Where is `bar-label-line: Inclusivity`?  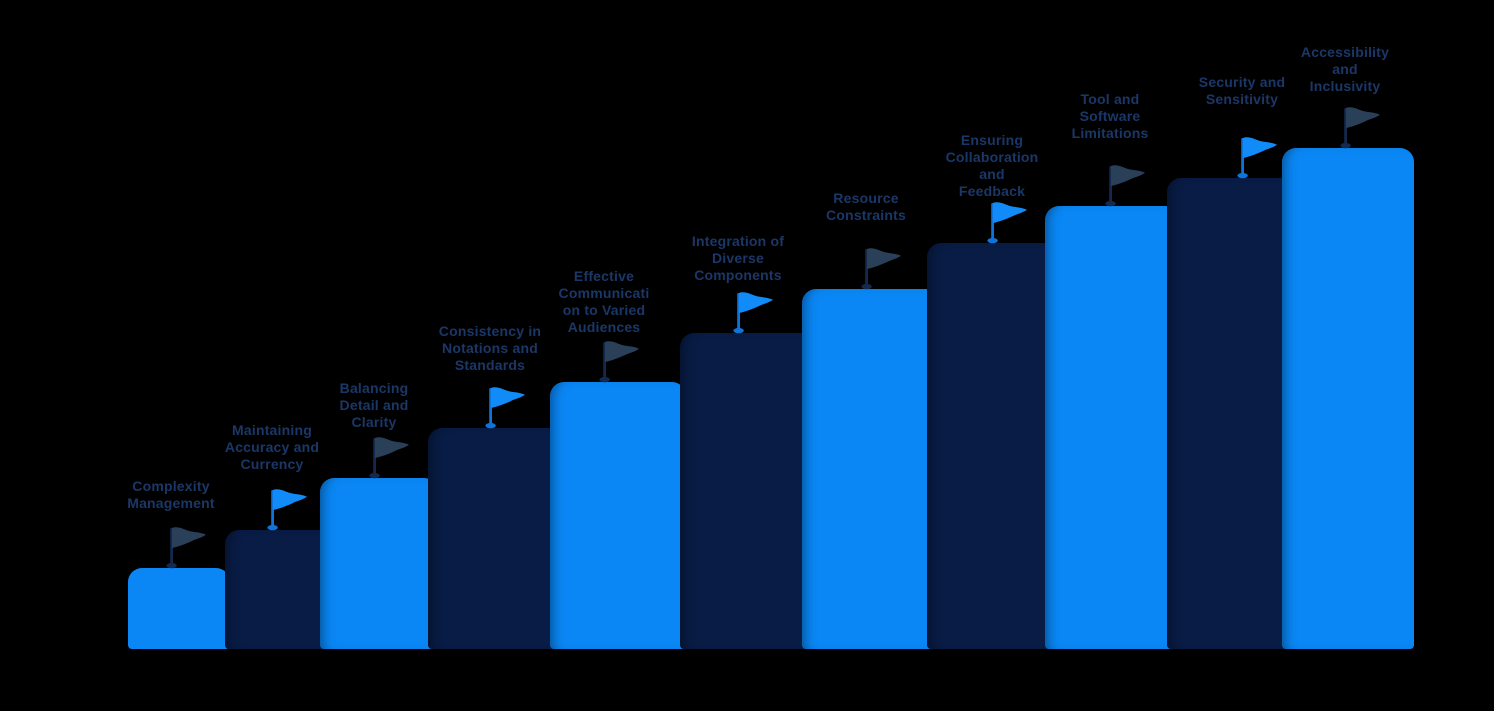 bar-label-line: Inclusivity is located at coordinates (1345, 86).